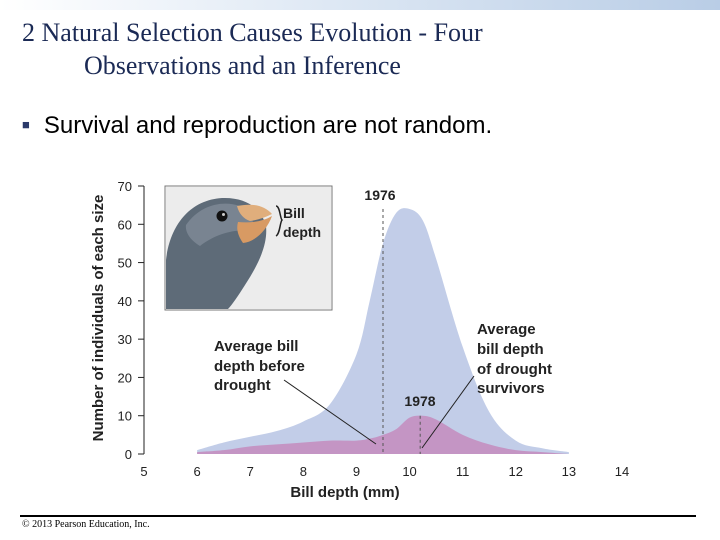 The image size is (720, 540). Describe the element at coordinates (98, 318) in the screenshot. I see `y-axis-title: Number of individuals of each size` at that location.